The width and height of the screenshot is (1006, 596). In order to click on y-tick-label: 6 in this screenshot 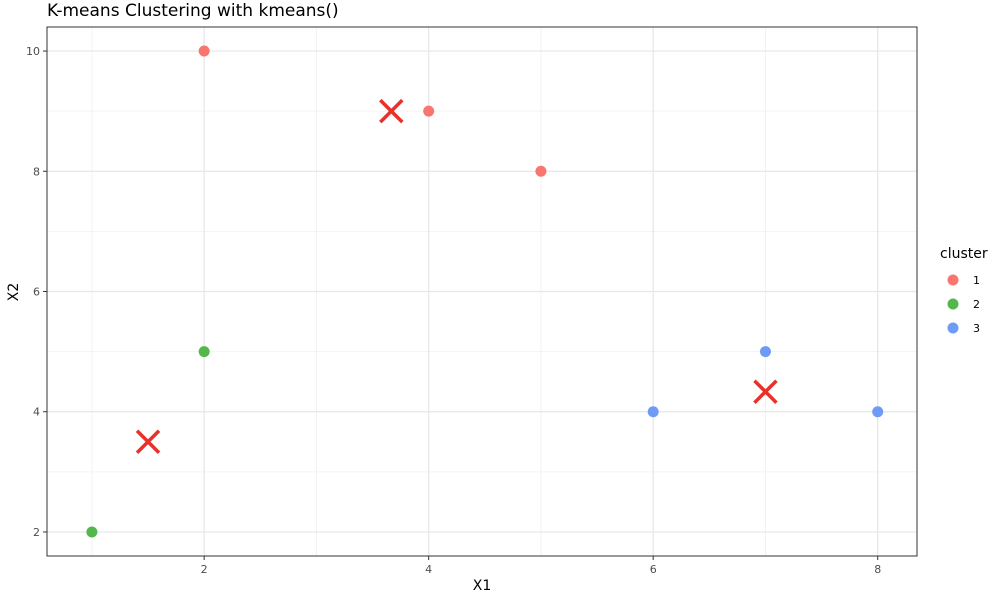, I will do `click(36, 292)`.